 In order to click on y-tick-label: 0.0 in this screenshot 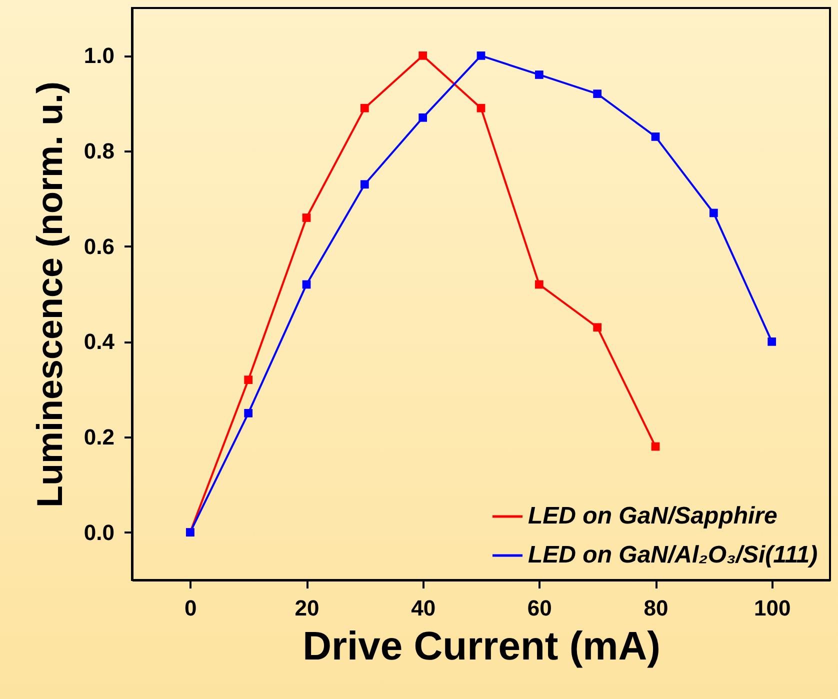, I will do `click(99, 532)`.